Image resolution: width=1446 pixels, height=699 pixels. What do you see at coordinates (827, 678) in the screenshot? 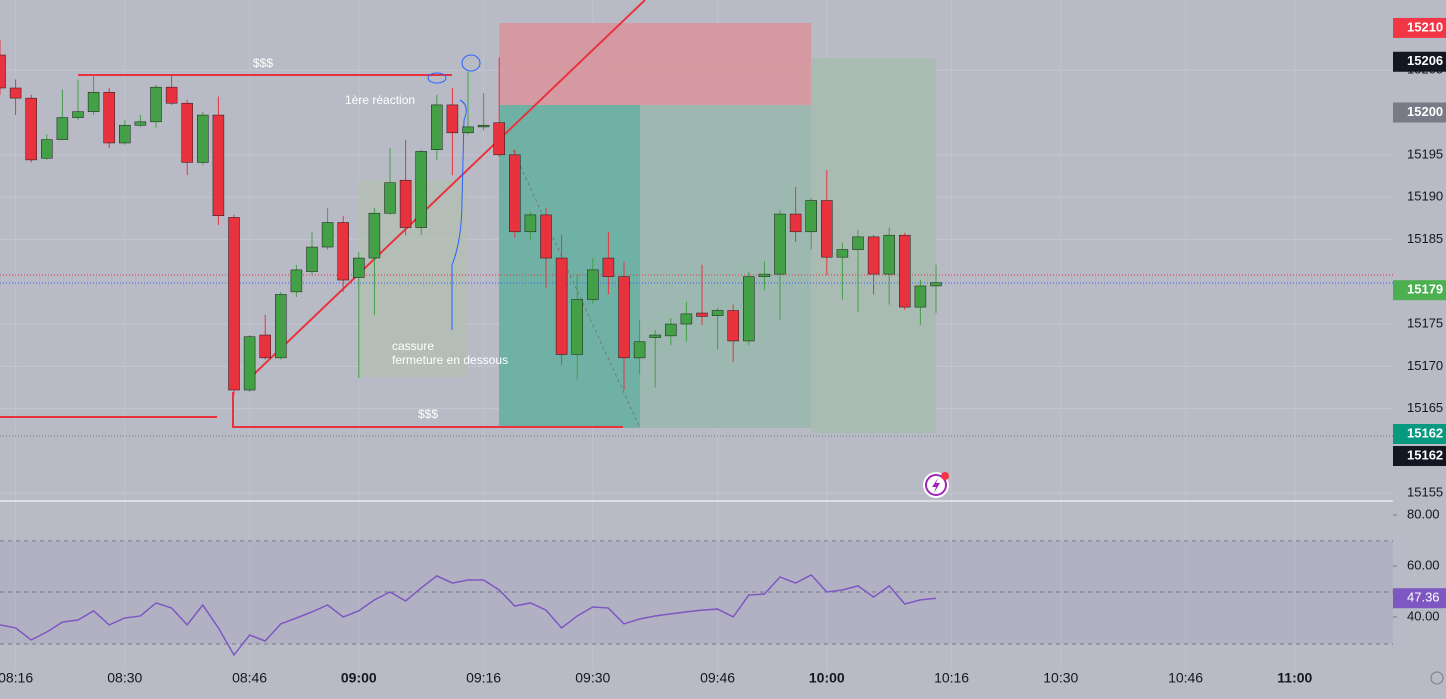
I see `x-tick-label: 10:00` at bounding box center [827, 678].